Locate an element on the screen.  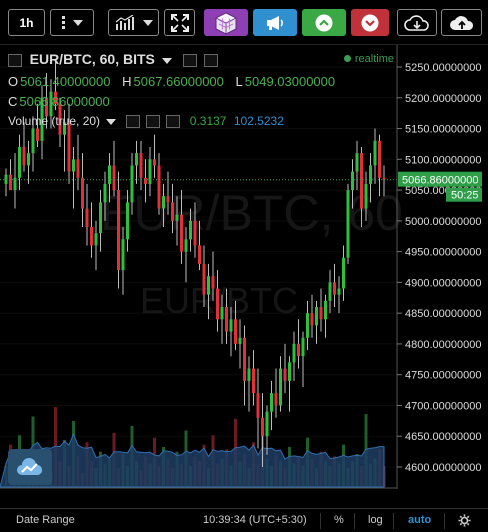
buy-button is located at coordinates (324, 22).